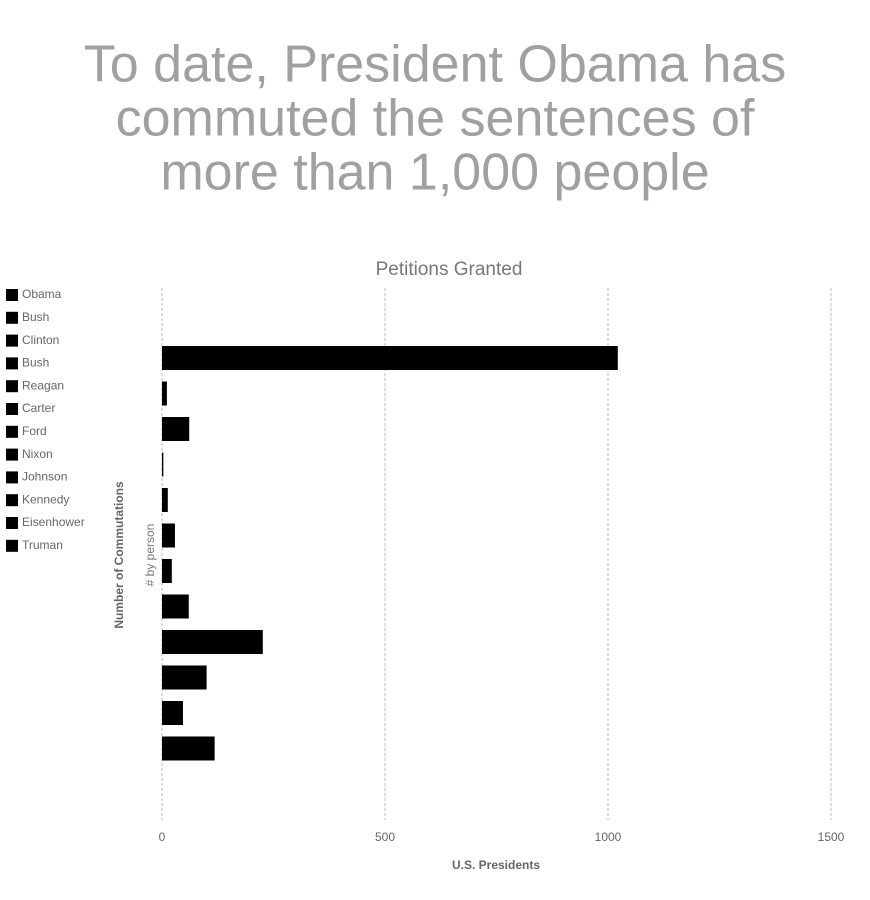 The width and height of the screenshot is (870, 900). What do you see at coordinates (449, 269) in the screenshot?
I see `chart-subtitle: Petitions Granted` at bounding box center [449, 269].